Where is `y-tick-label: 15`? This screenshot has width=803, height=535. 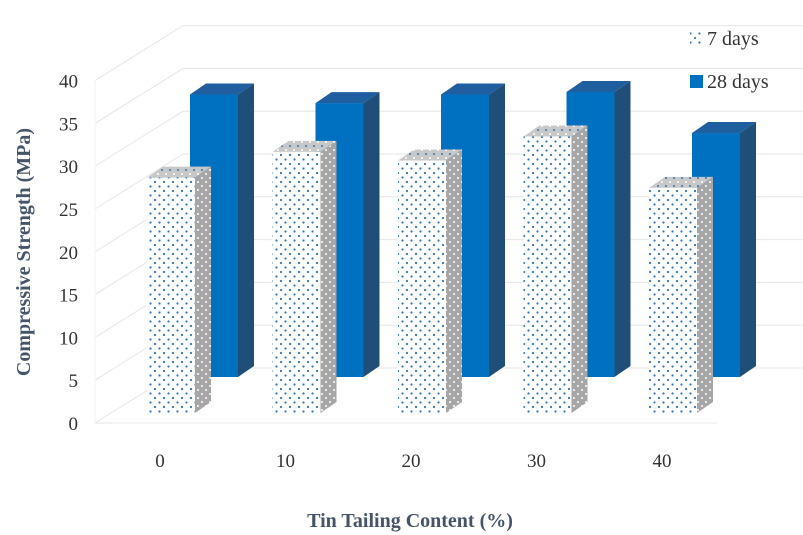 y-tick-label: 15 is located at coordinates (68, 296).